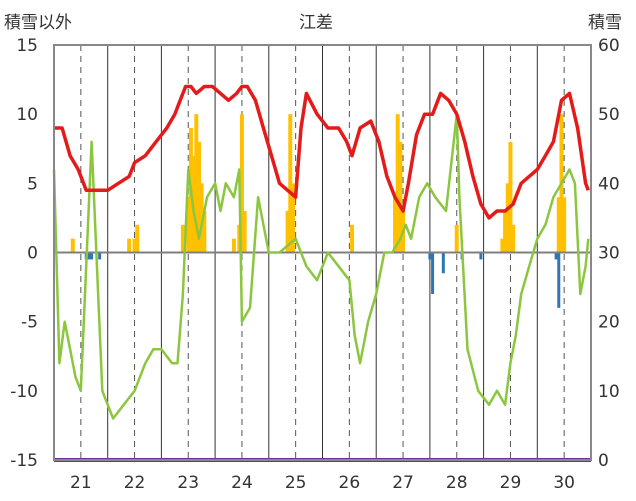 The width and height of the screenshot is (636, 501). Describe the element at coordinates (350, 483) in the screenshot. I see `x-tick-label: 26` at that location.